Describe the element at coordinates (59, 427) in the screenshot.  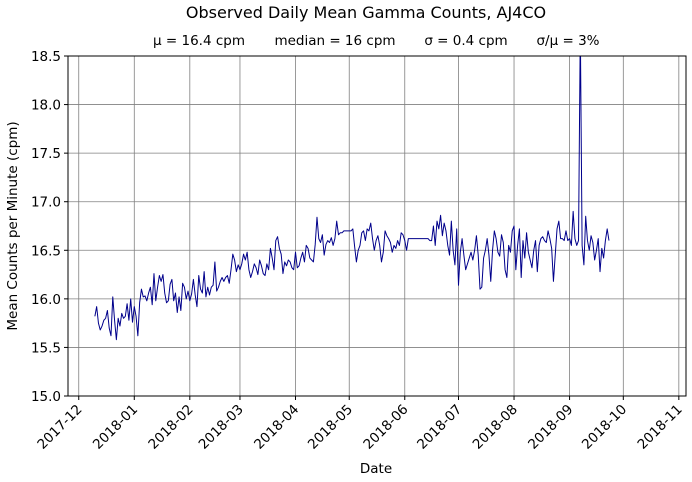
I see `x-tick-label: 2017-12` at that location.